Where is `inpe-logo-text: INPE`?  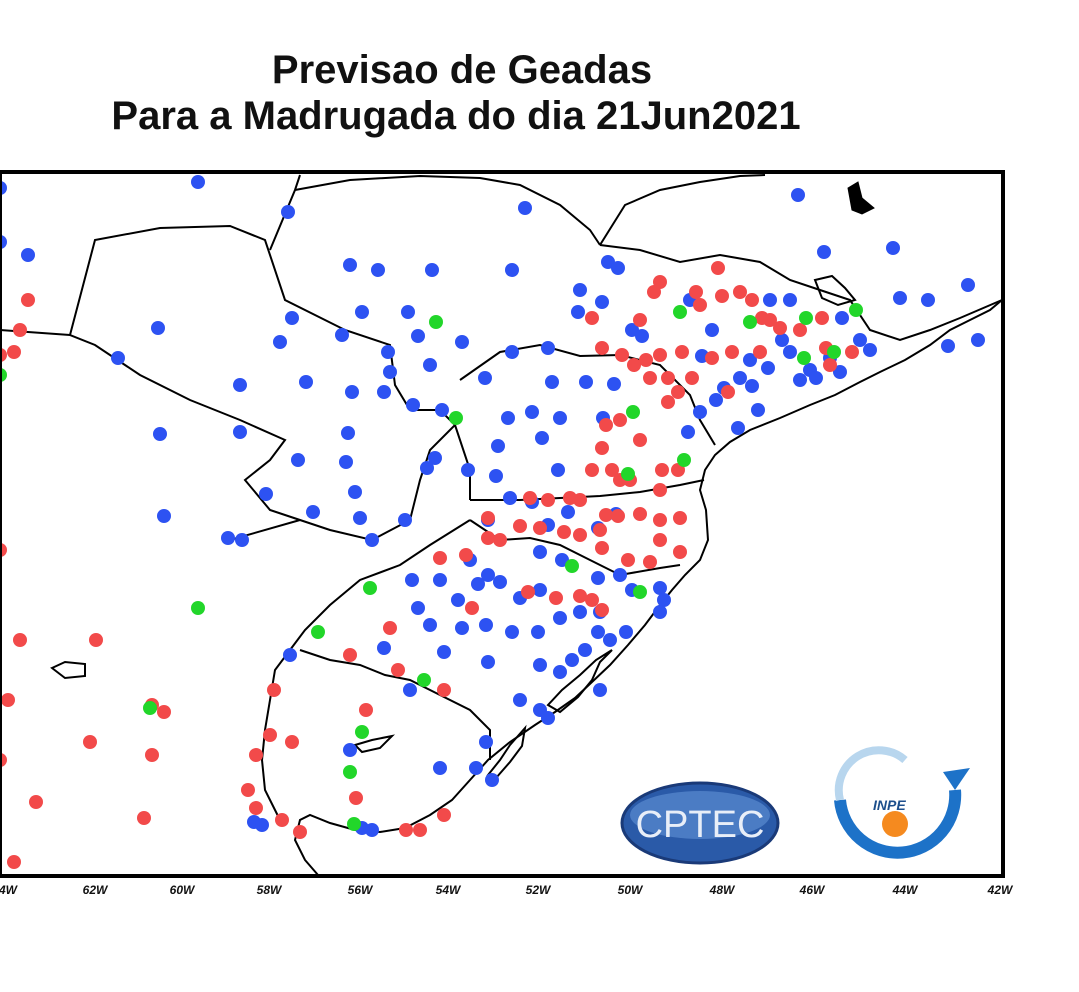
inpe-logo-text: INPE is located at coordinates (889, 805).